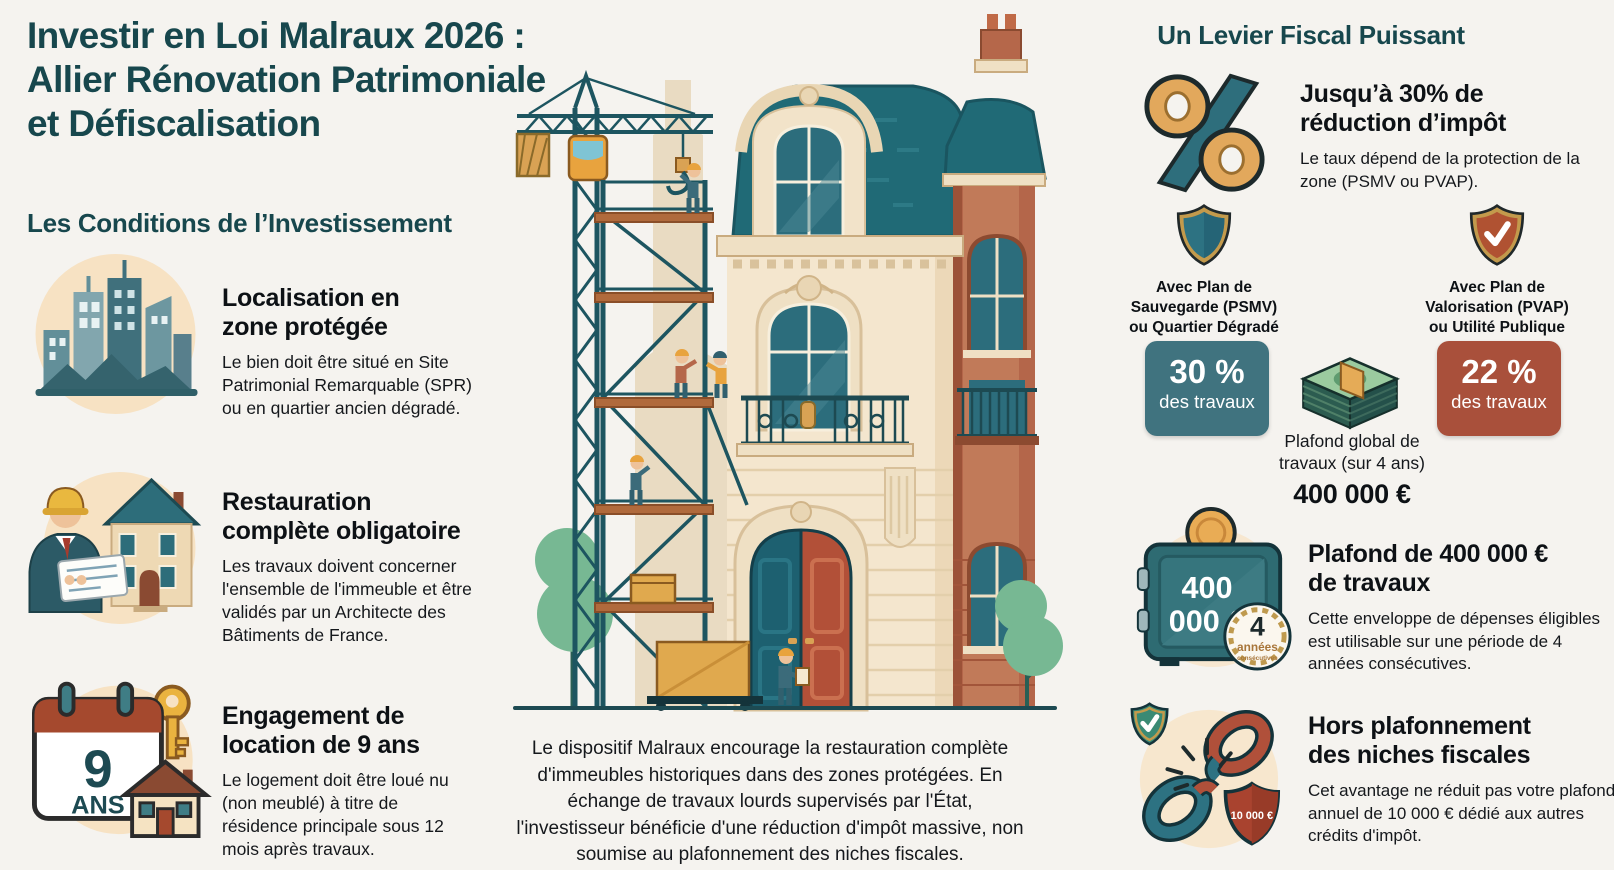 This screenshot has height=870, width=1614. Describe the element at coordinates (671, 444) in the screenshot. I see `scaffolding` at that location.